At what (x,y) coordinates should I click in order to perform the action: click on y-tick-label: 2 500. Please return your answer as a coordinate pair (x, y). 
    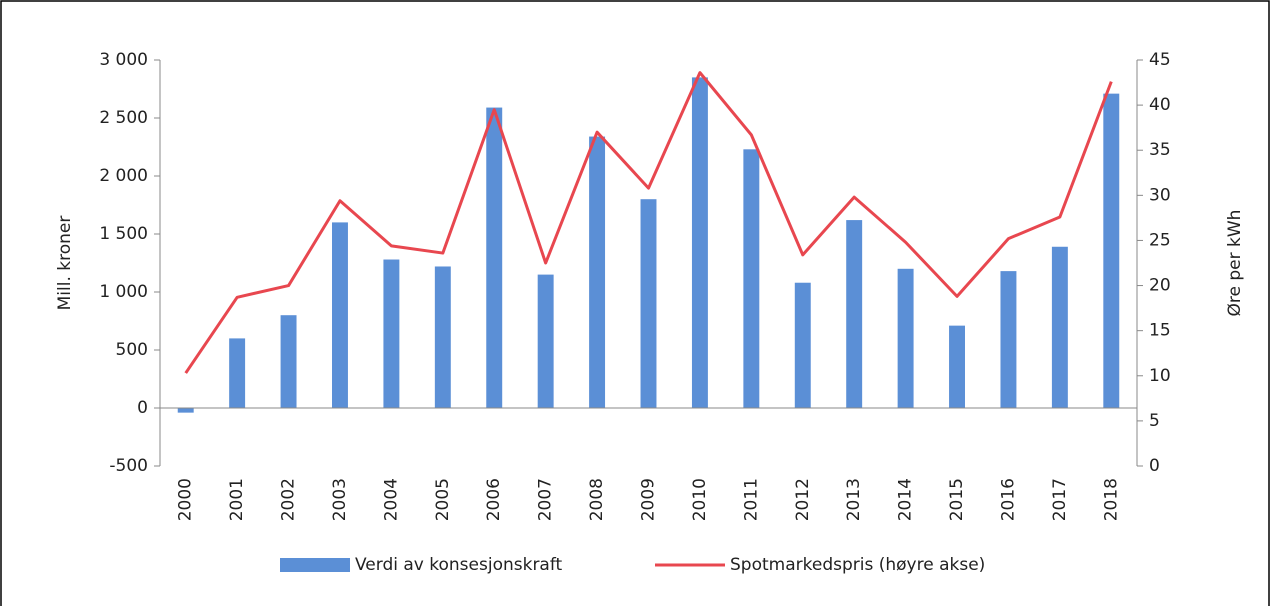
    Looking at the image, I should click on (123, 118).